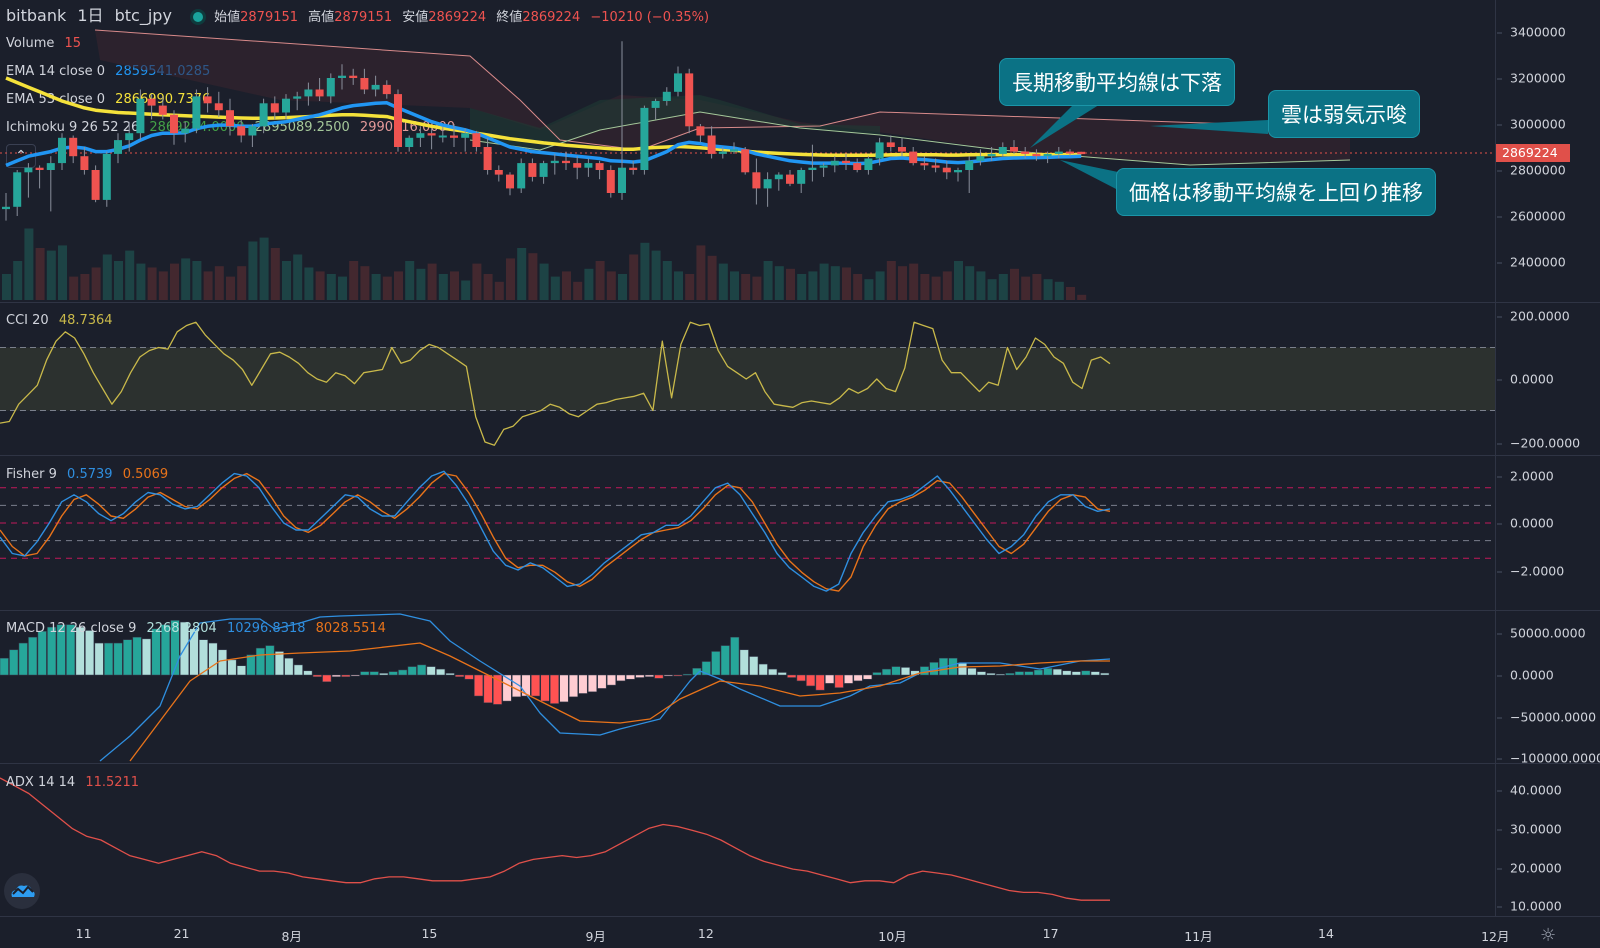 Image resolution: width=1600 pixels, height=948 pixels. What do you see at coordinates (350, 628) in the screenshot?
I see `macd-signal-value: 8028.5514` at bounding box center [350, 628].